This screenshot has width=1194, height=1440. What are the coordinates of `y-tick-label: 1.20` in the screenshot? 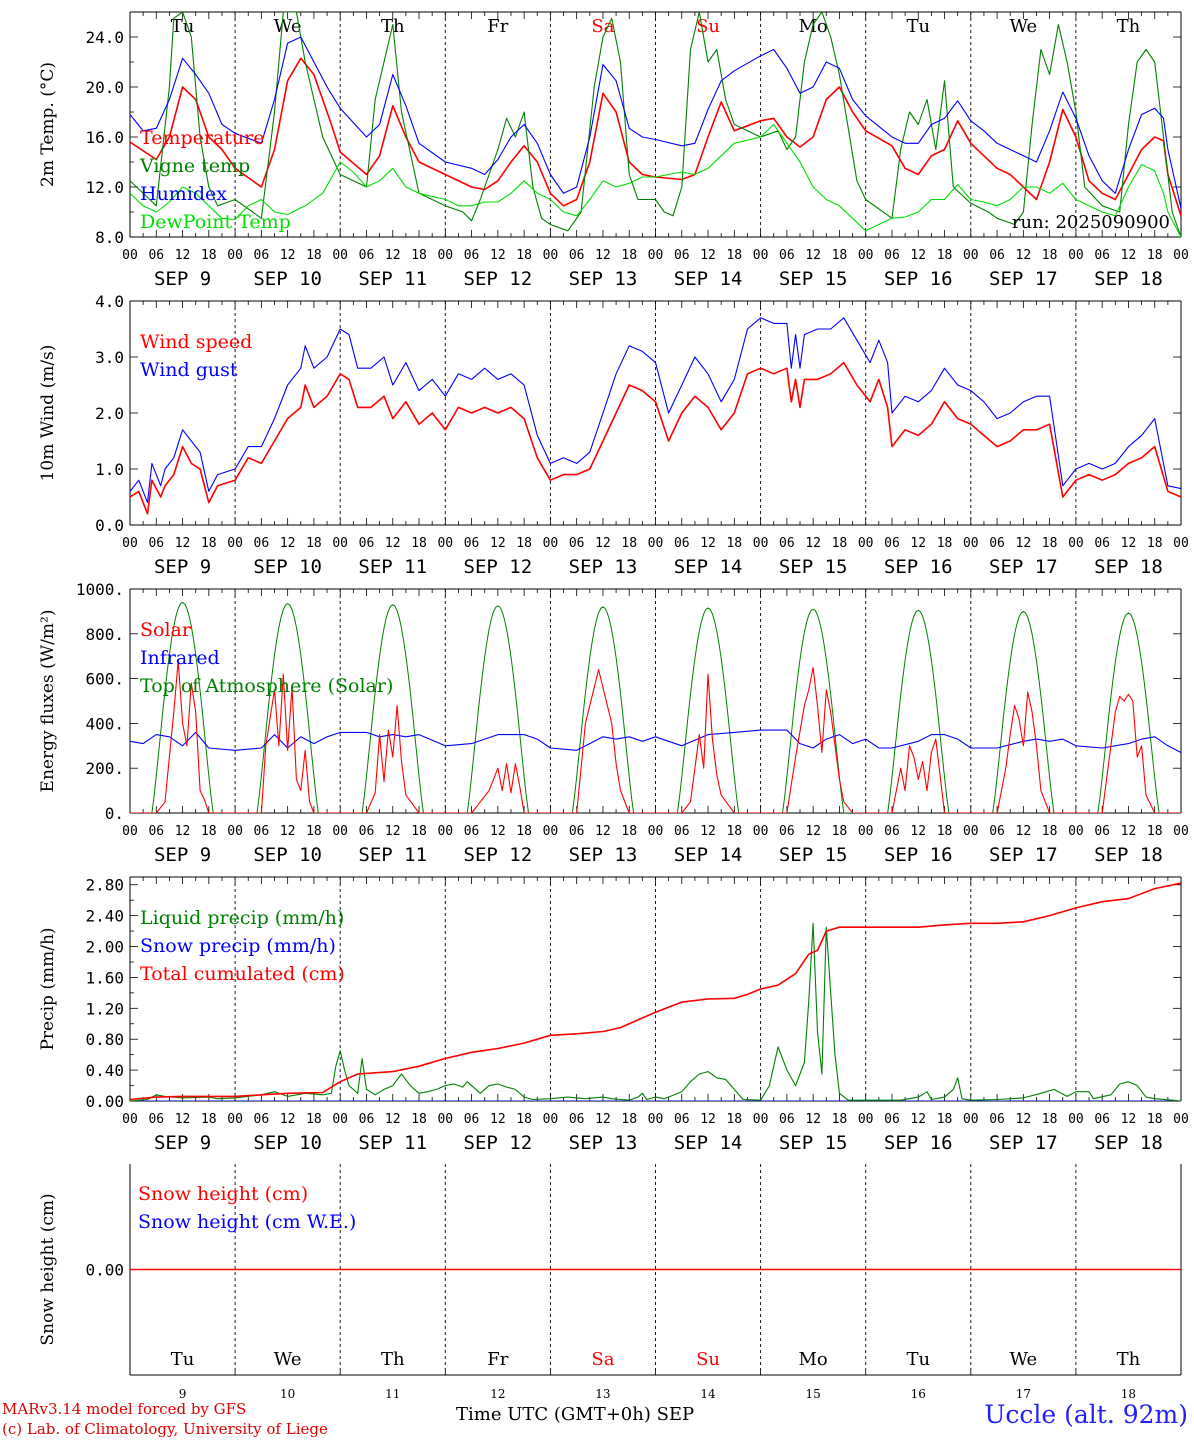 It's located at (104, 1008).